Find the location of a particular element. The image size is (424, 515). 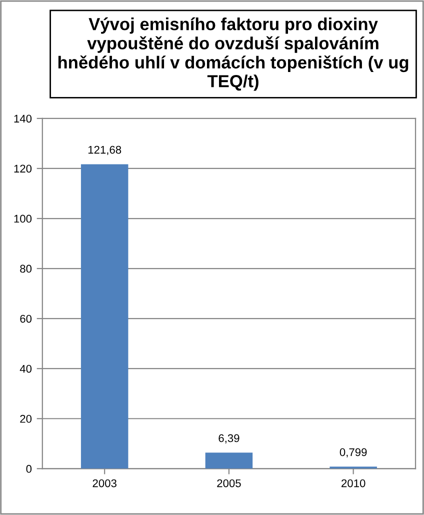

y-tick-label: 100 is located at coordinates (23, 218).